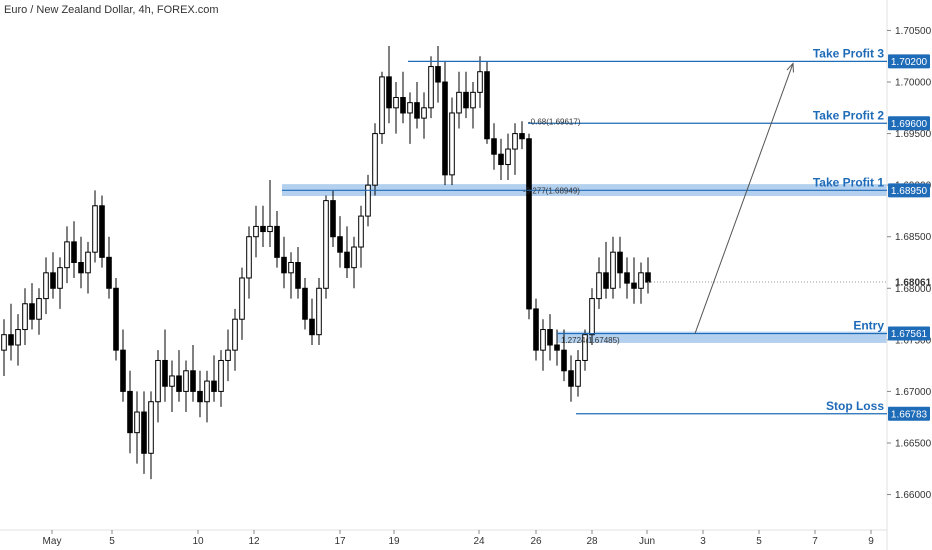  Describe the element at coordinates (703, 541) in the screenshot. I see `x-tick-label: 3` at that location.